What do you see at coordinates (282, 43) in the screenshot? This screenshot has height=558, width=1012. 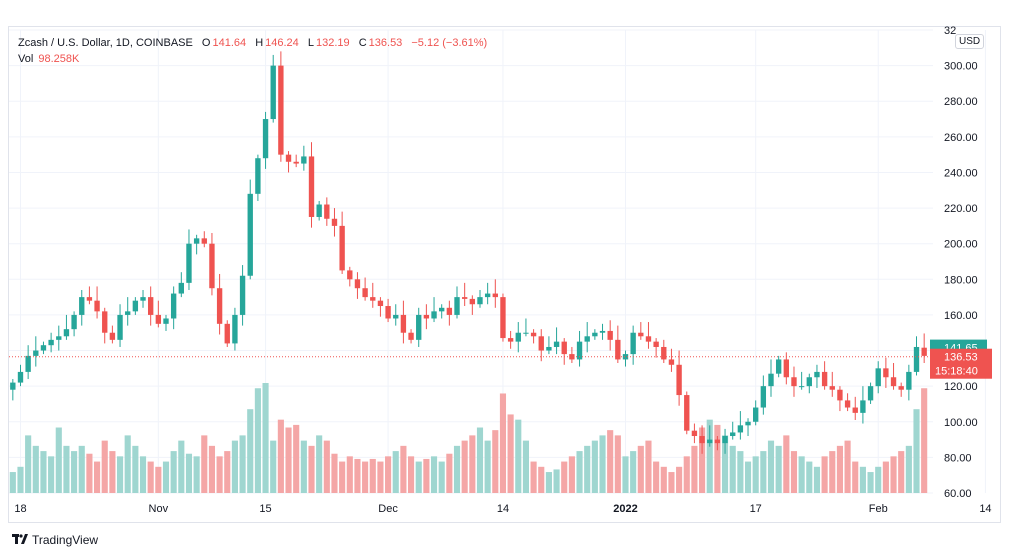 I see `high-value: 146.24` at bounding box center [282, 43].